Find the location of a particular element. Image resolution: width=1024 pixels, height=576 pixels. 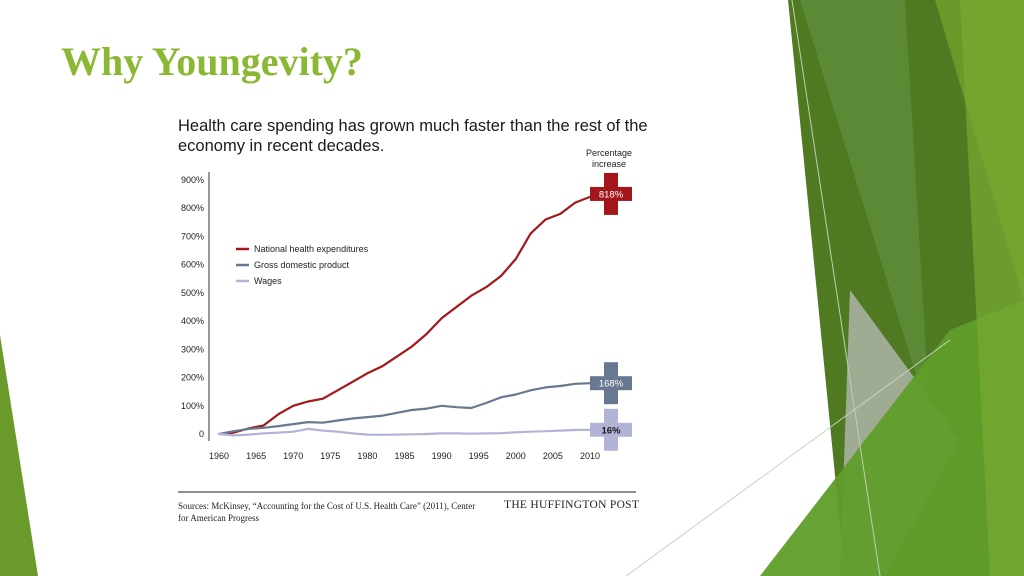

y-tick-label: 900% is located at coordinates (192, 180).